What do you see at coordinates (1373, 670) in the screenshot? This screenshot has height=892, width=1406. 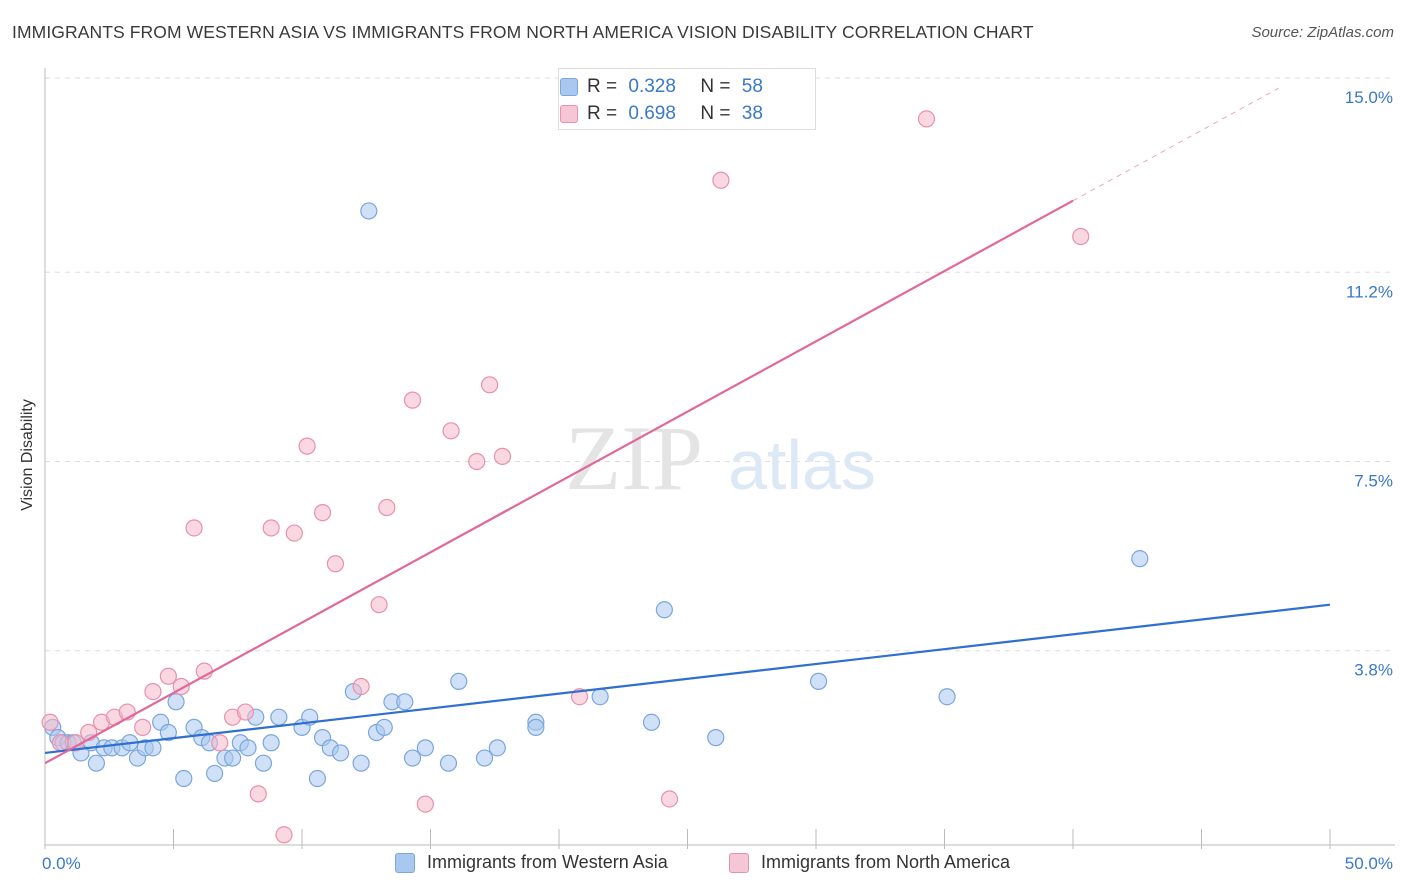 I see `y-tick-label: 3.8%` at bounding box center [1373, 670].